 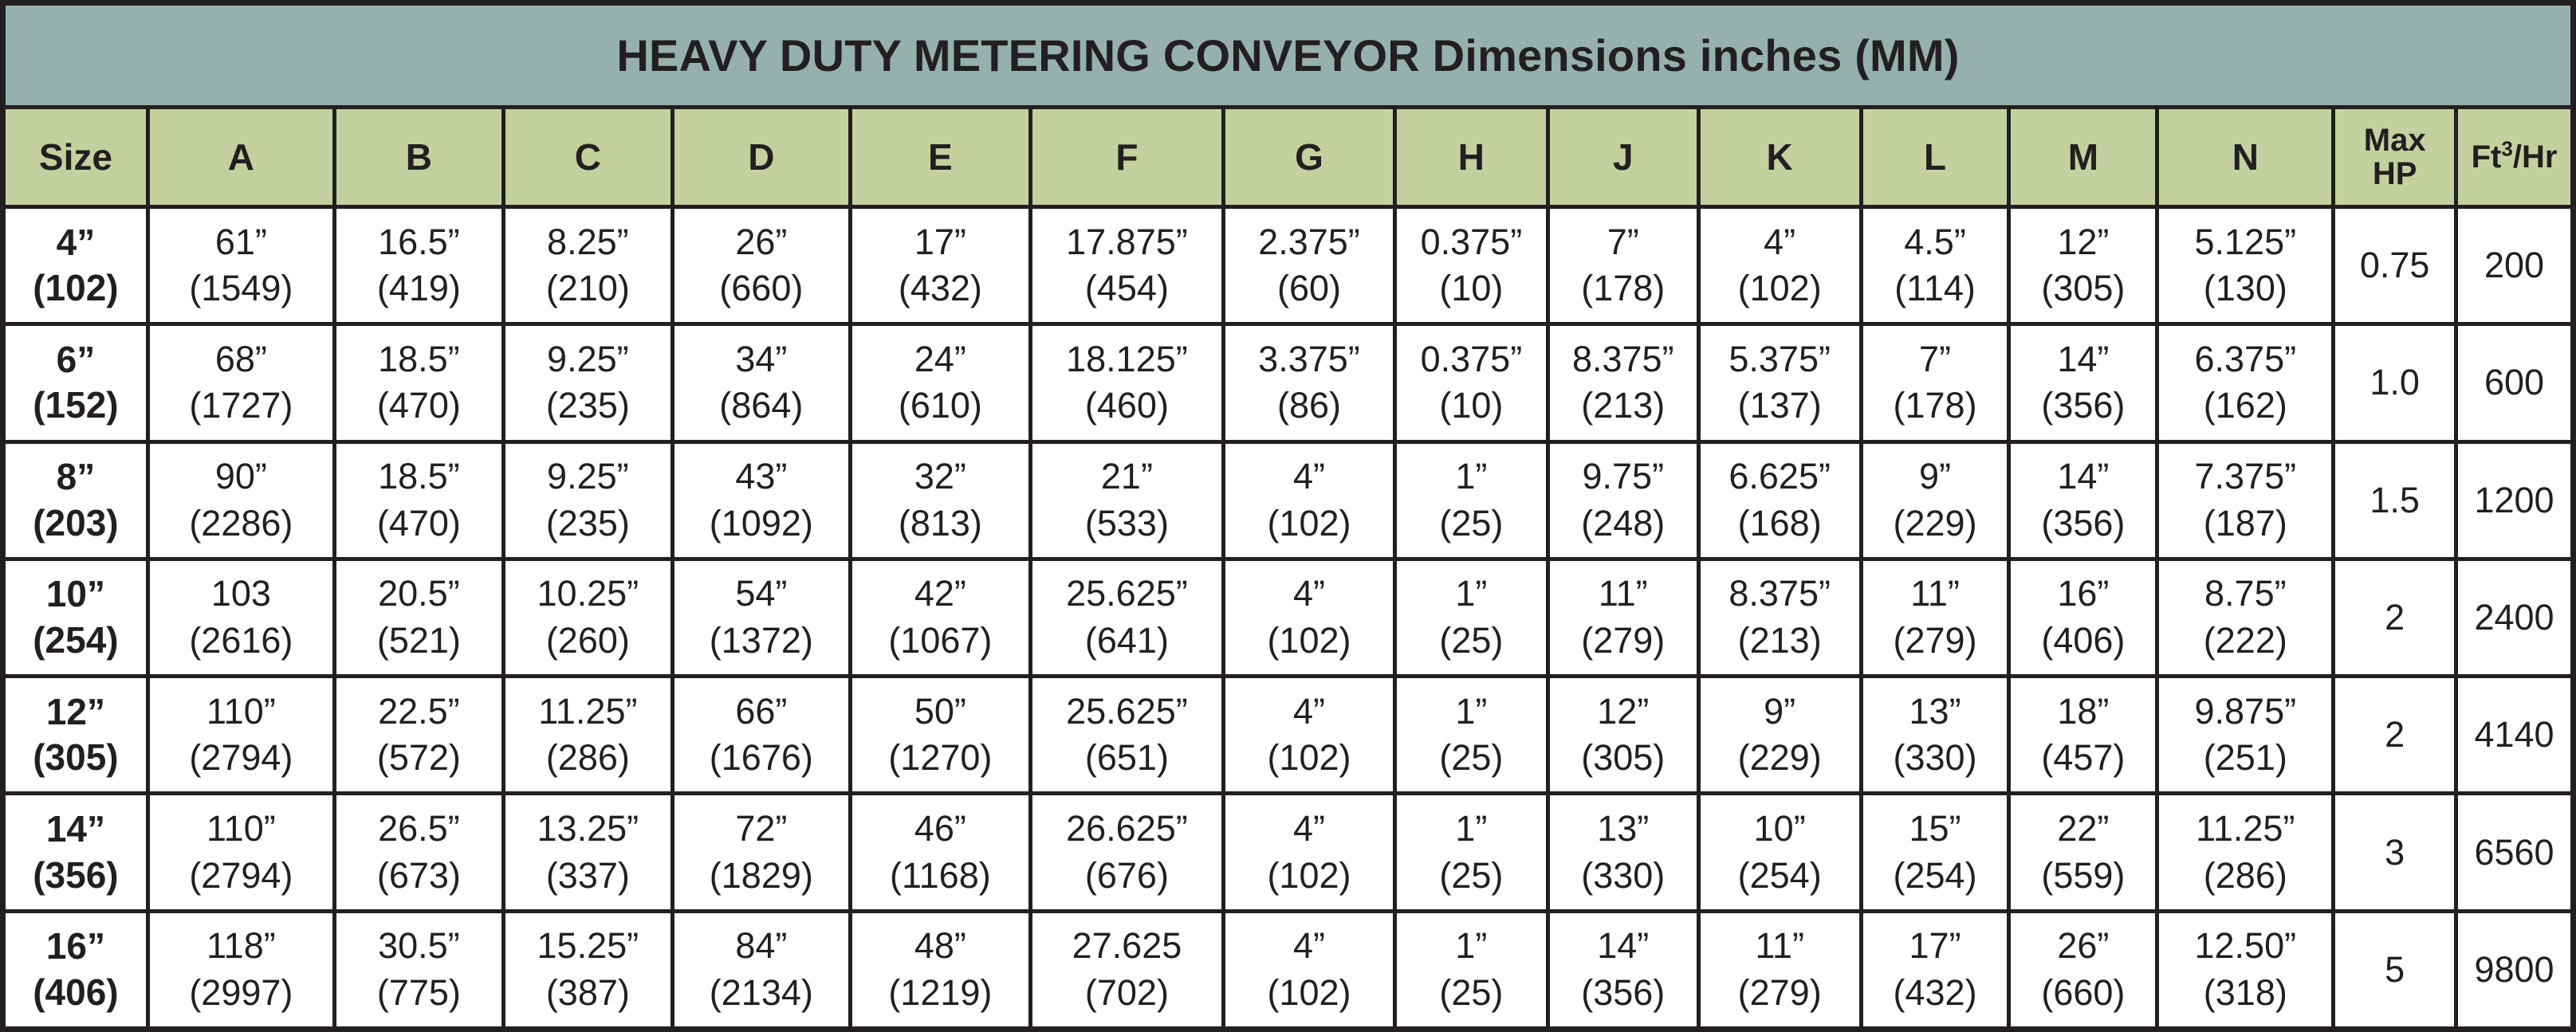 I want to click on dim-inches: 8.25”, so click(x=588, y=241).